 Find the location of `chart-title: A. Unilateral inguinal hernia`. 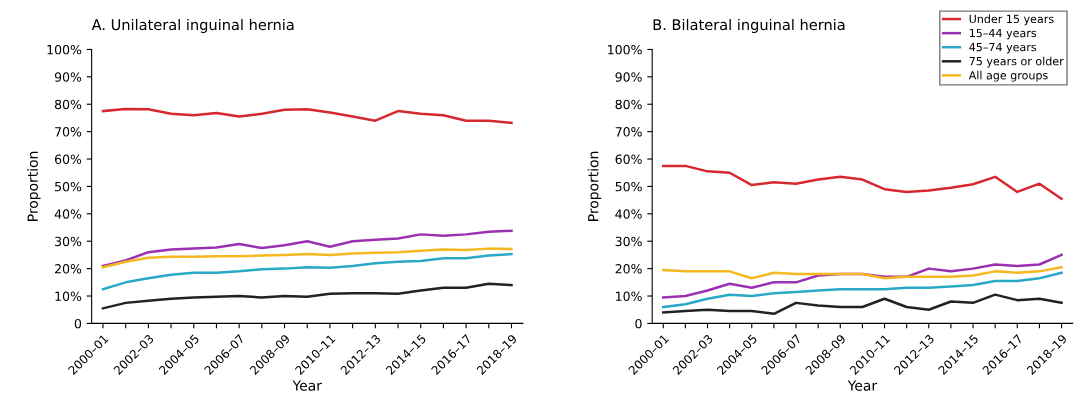

chart-title: A. Unilateral inguinal hernia is located at coordinates (192, 26).